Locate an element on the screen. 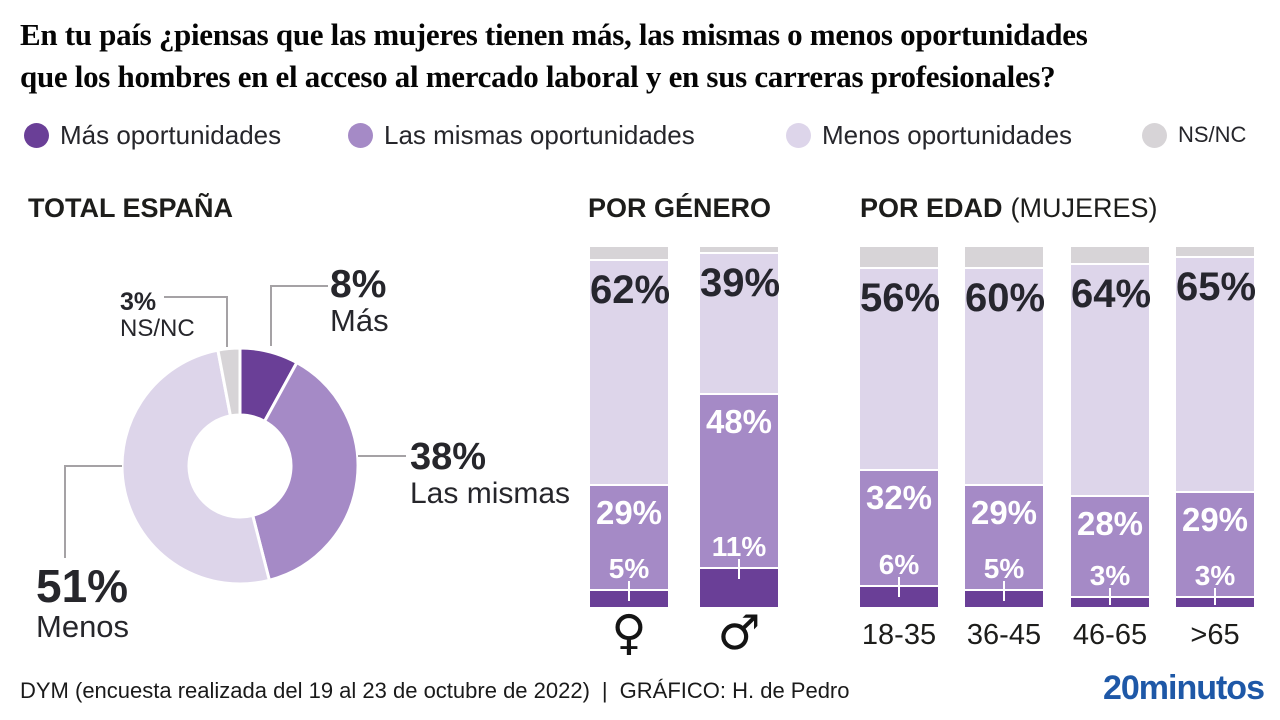 This screenshot has width=1280, height=720. donut-callout-mas-name: Más is located at coordinates (359, 320).